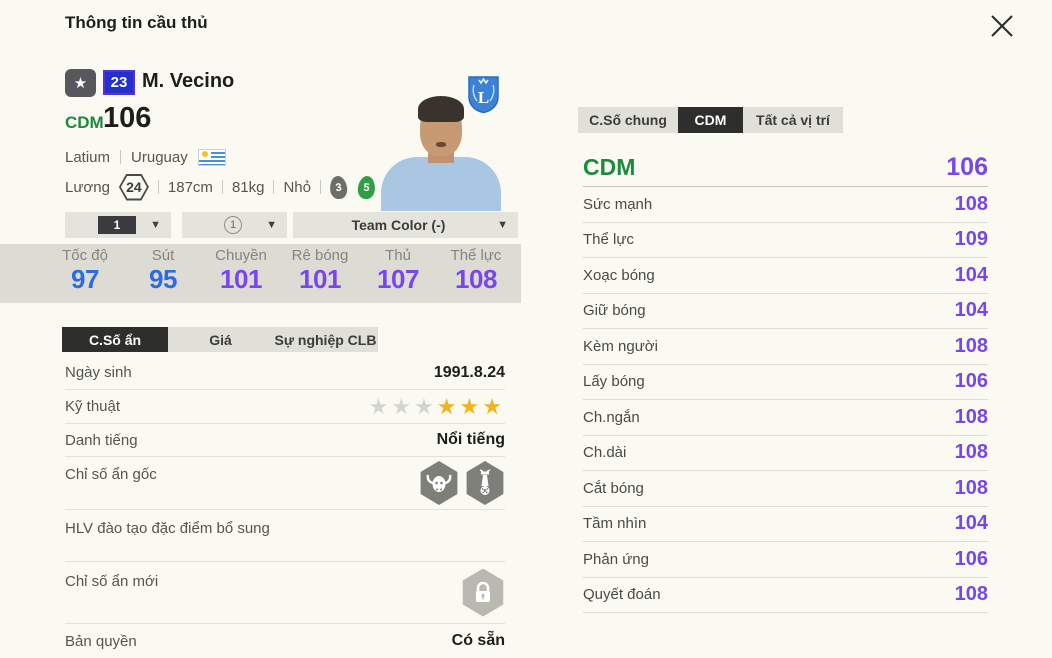  Describe the element at coordinates (785, 560) in the screenshot. I see `stat-row-reactions: Phản ứng 106` at that location.